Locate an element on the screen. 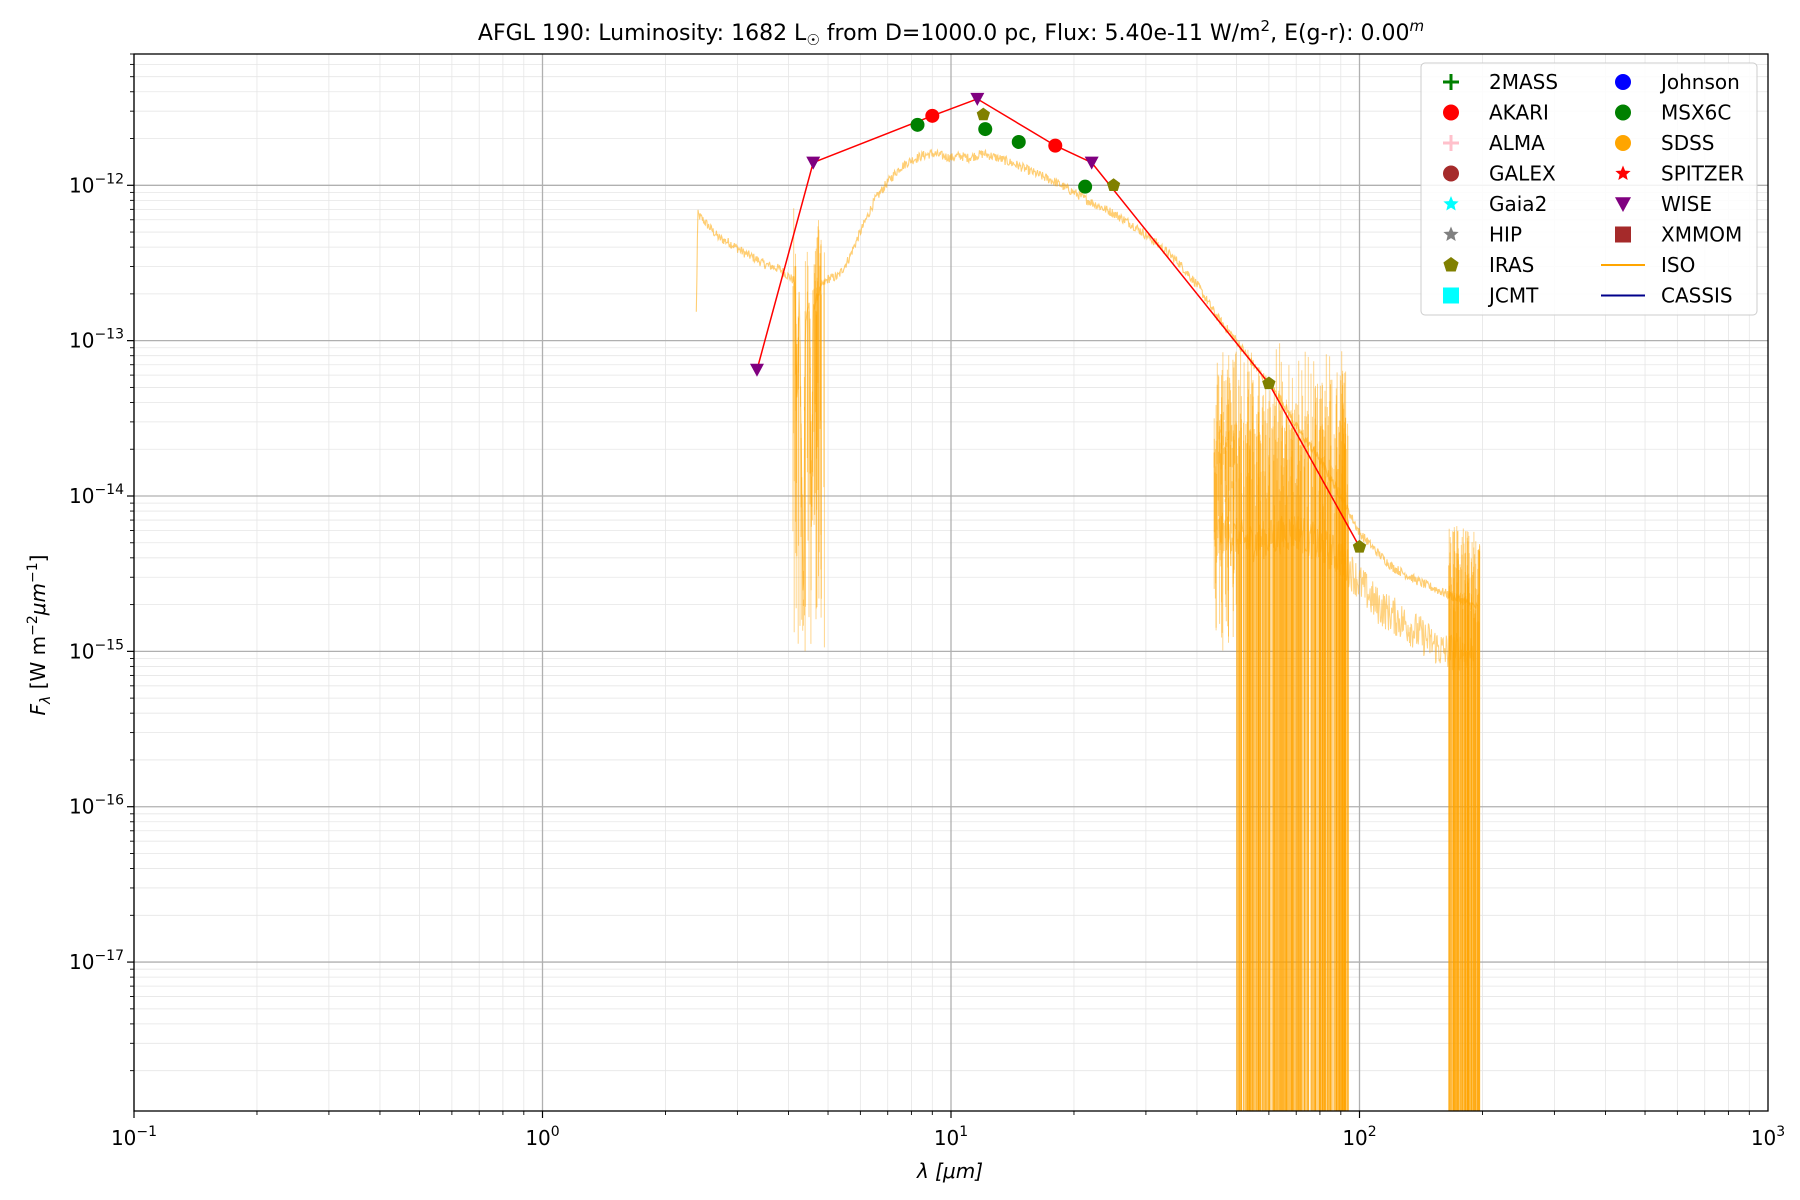  legend-label: MSX6C is located at coordinates (1696, 113).